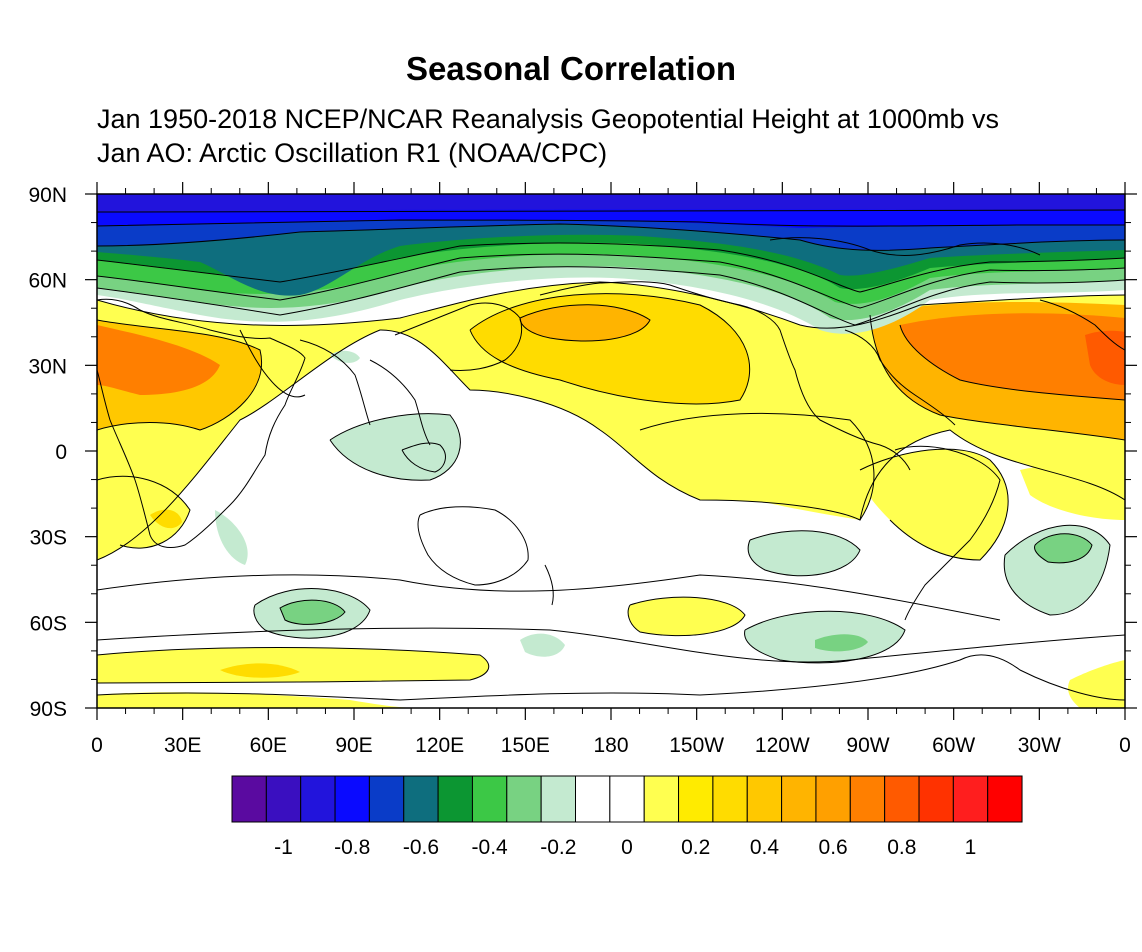  Describe the element at coordinates (549, 585) in the screenshot. I see `new-zealand-coast` at that location.